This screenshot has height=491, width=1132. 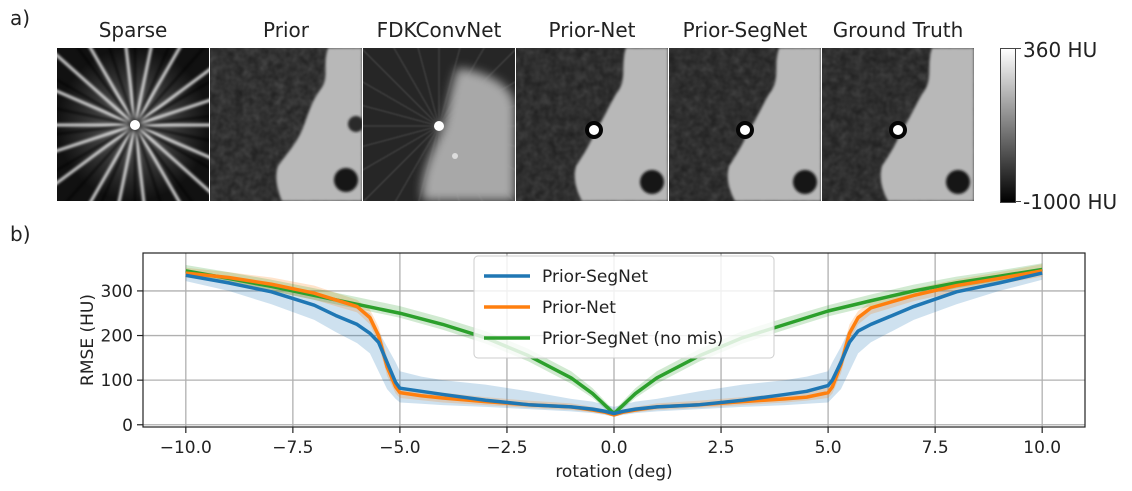 What do you see at coordinates (632, 339) in the screenshot?
I see `legend-label: Prior-SegNet (no mis)` at bounding box center [632, 339].